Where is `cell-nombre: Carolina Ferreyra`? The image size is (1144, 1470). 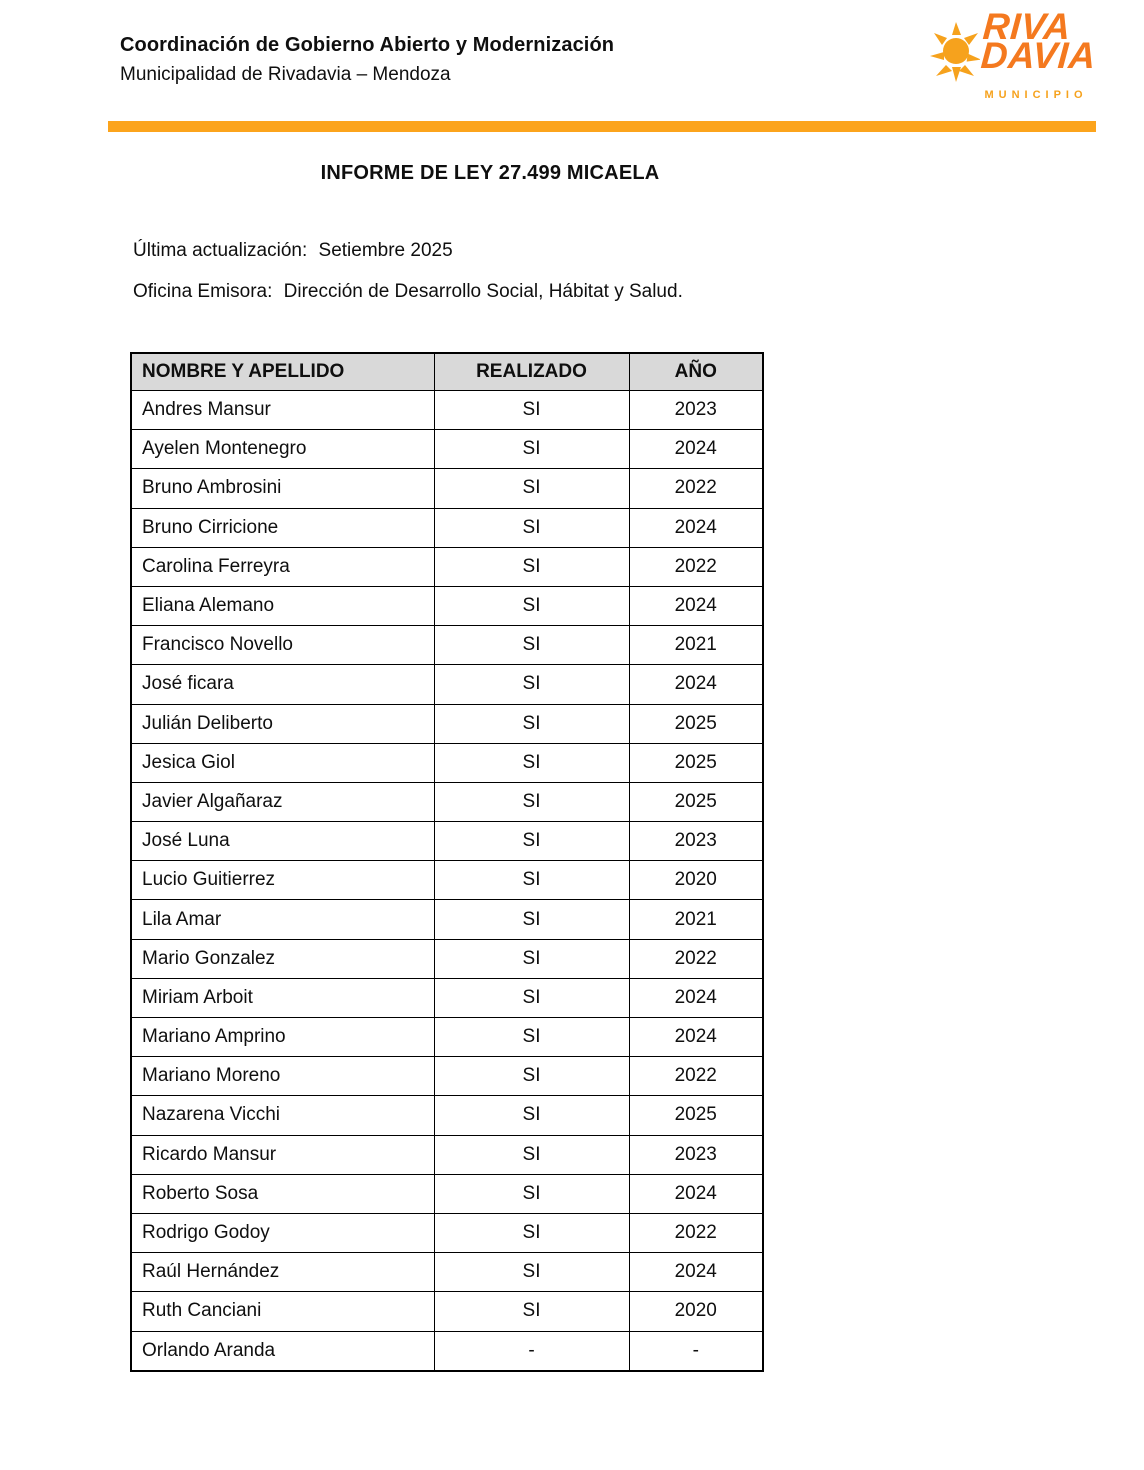
cell-nombre: Carolina Ferreyra is located at coordinates (282, 566).